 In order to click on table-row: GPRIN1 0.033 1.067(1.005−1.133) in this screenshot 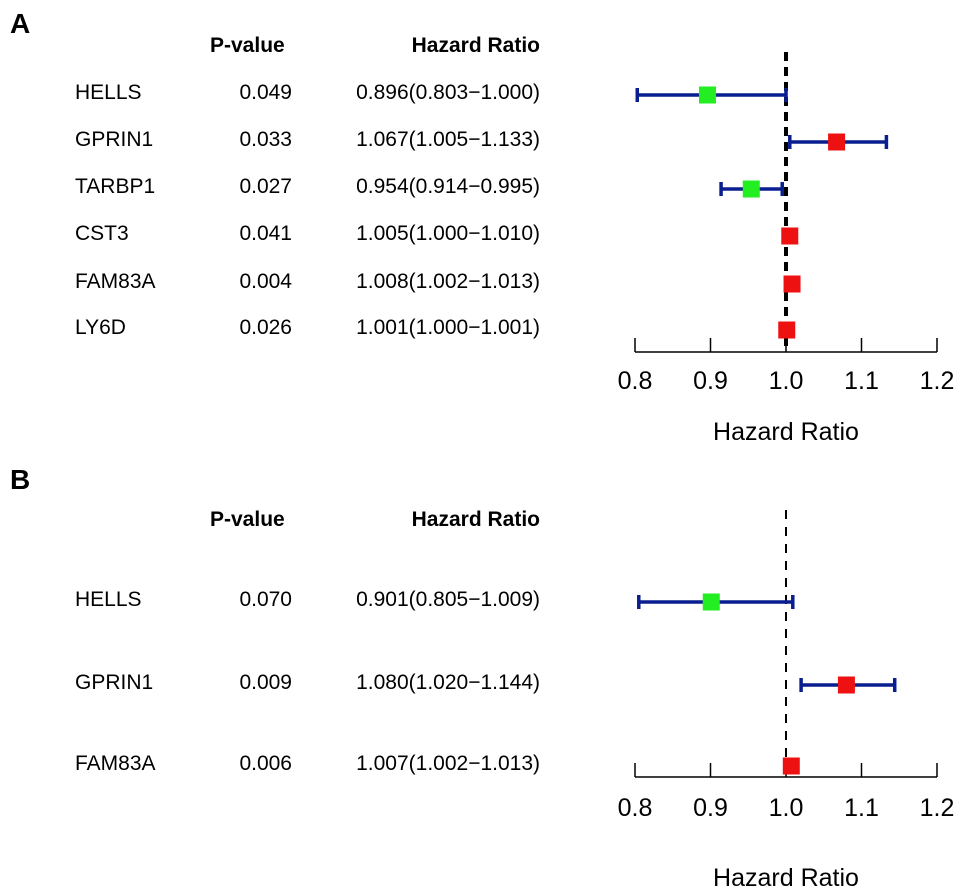, I will do `click(280, 143)`.